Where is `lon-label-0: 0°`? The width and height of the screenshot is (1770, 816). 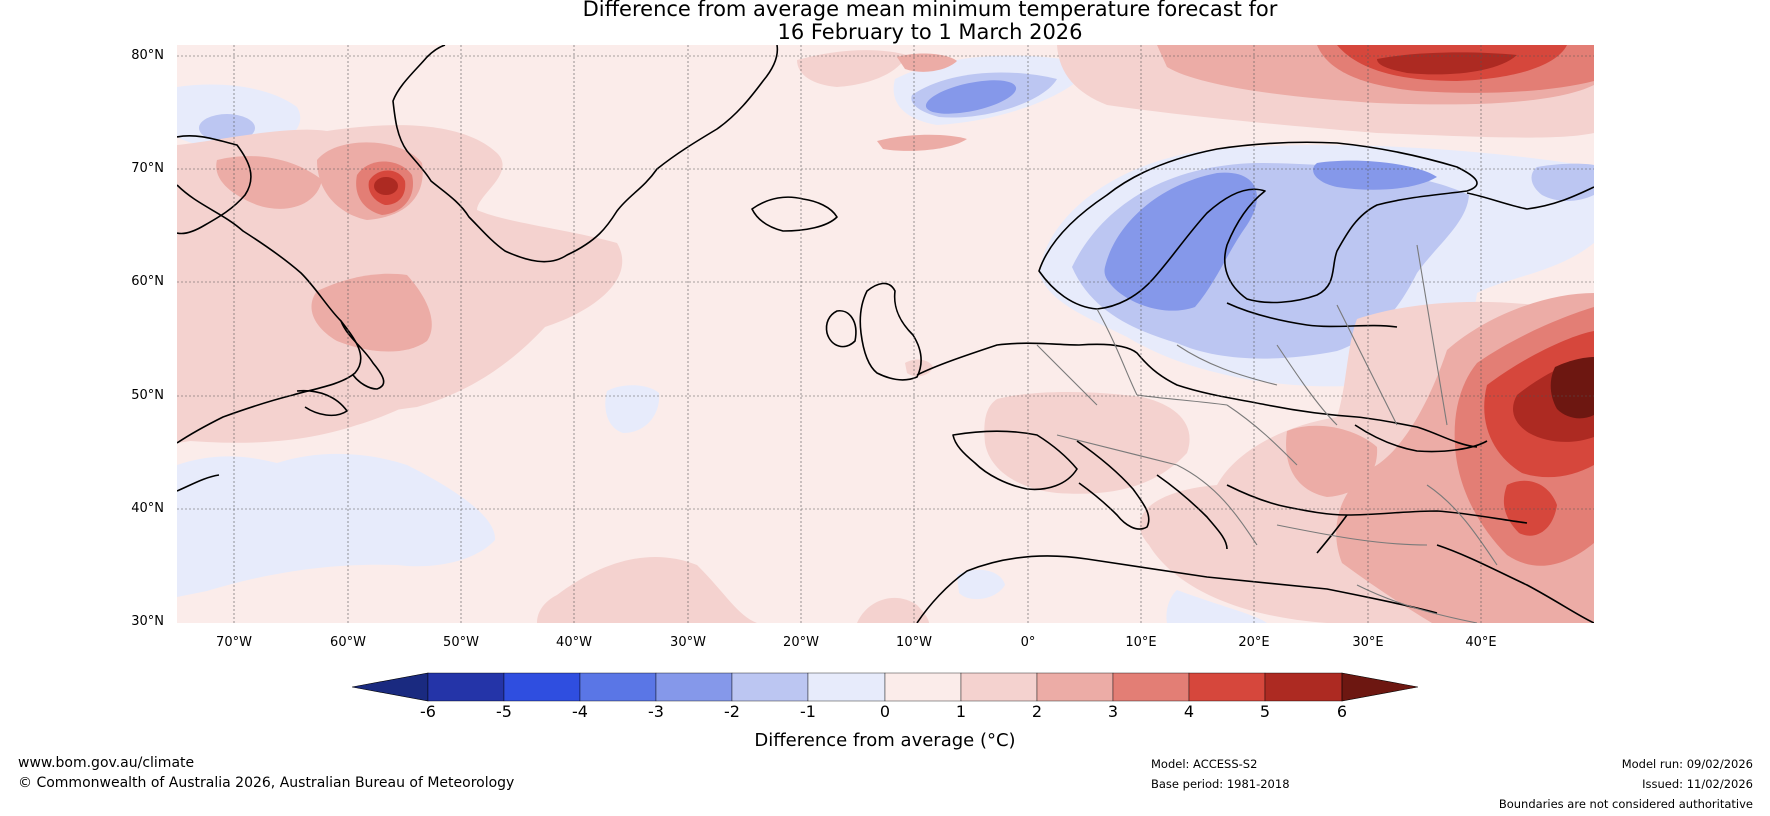 lon-label-0: 0° is located at coordinates (1028, 642).